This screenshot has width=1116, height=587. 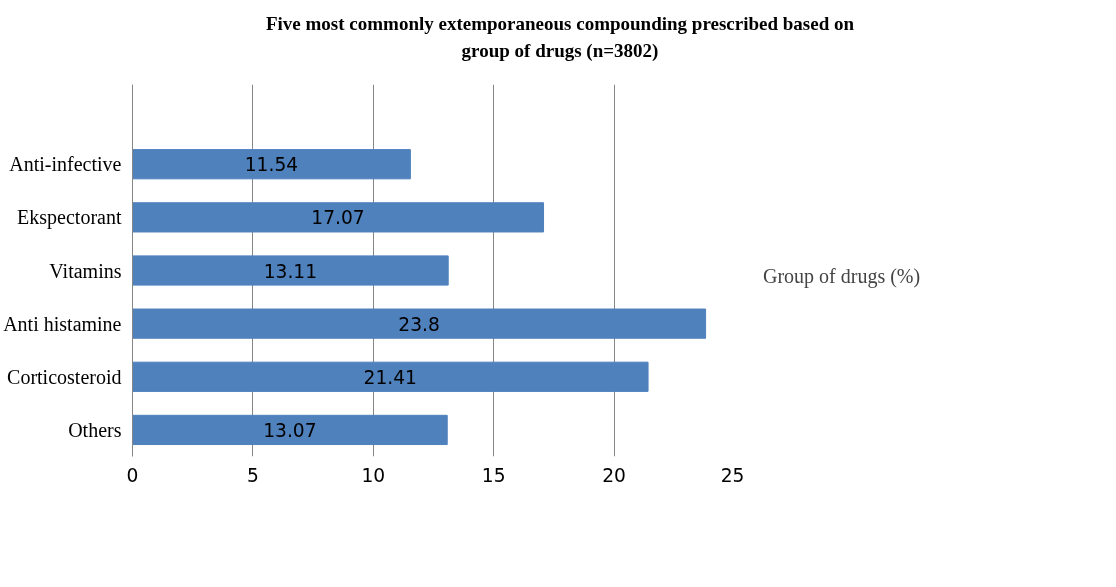 What do you see at coordinates (842, 276) in the screenshot?
I see `text: Group of drugs (%)` at bounding box center [842, 276].